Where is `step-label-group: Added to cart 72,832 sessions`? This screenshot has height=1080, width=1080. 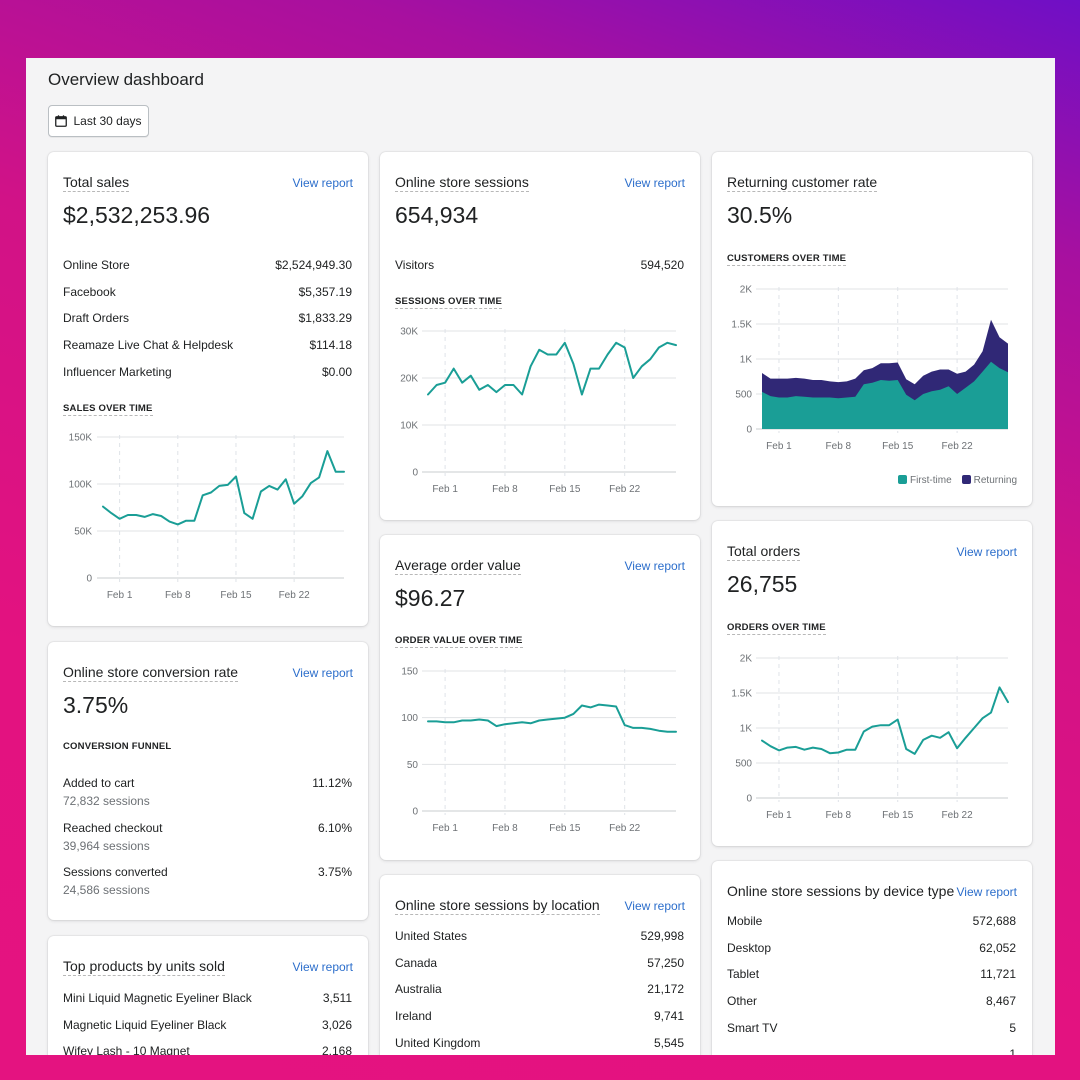 step-label-group: Added to cart 72,832 sessions is located at coordinates (106, 792).